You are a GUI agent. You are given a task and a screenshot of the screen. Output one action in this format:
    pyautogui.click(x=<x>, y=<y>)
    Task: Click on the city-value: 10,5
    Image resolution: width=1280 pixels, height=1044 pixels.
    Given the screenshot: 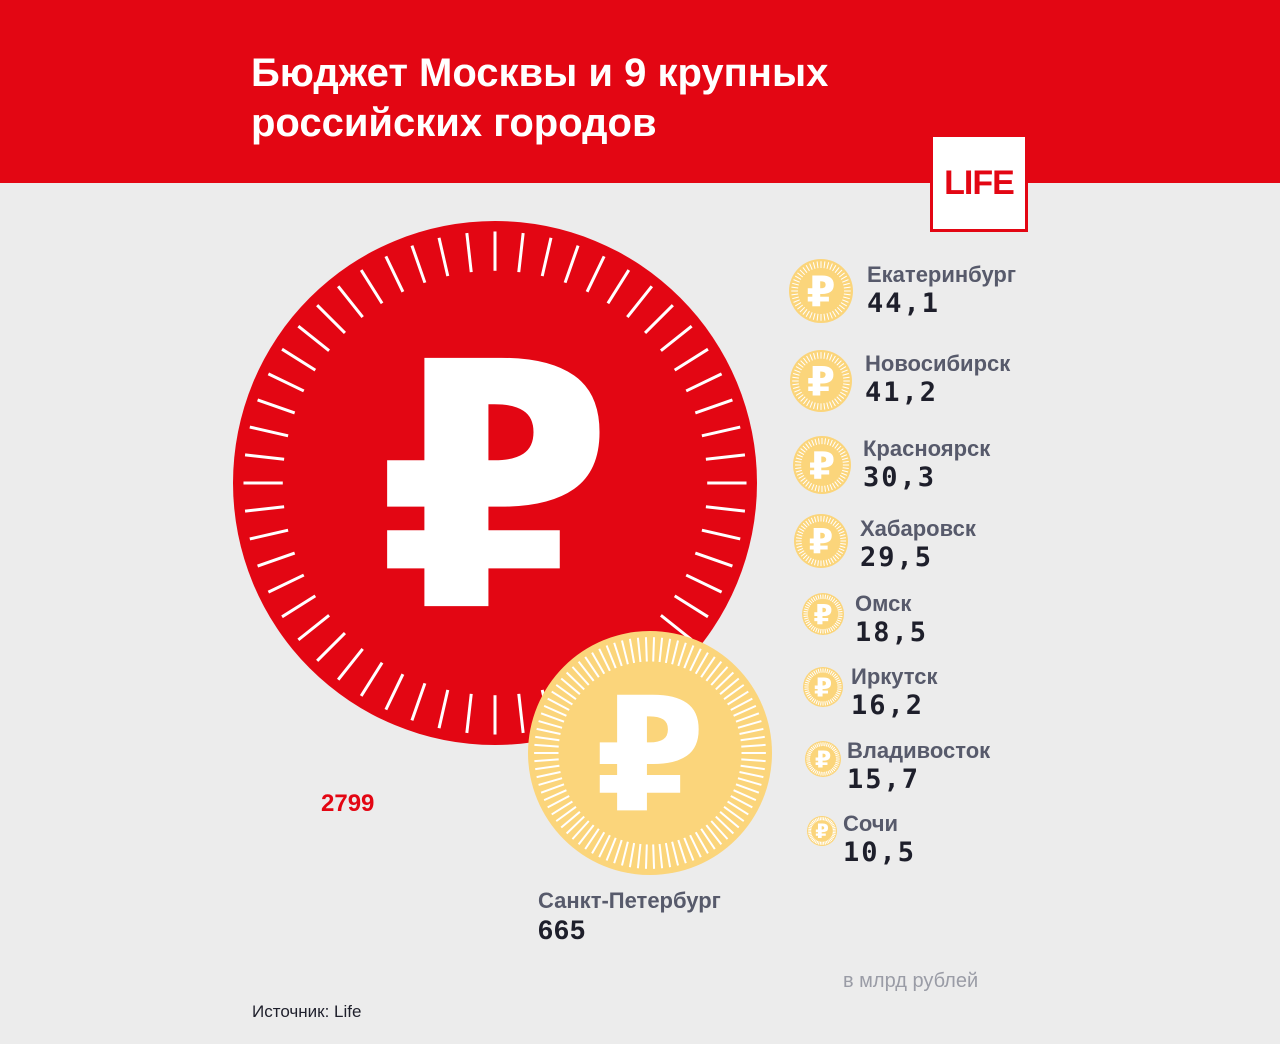 What is the action you would take?
    pyautogui.click(x=880, y=852)
    